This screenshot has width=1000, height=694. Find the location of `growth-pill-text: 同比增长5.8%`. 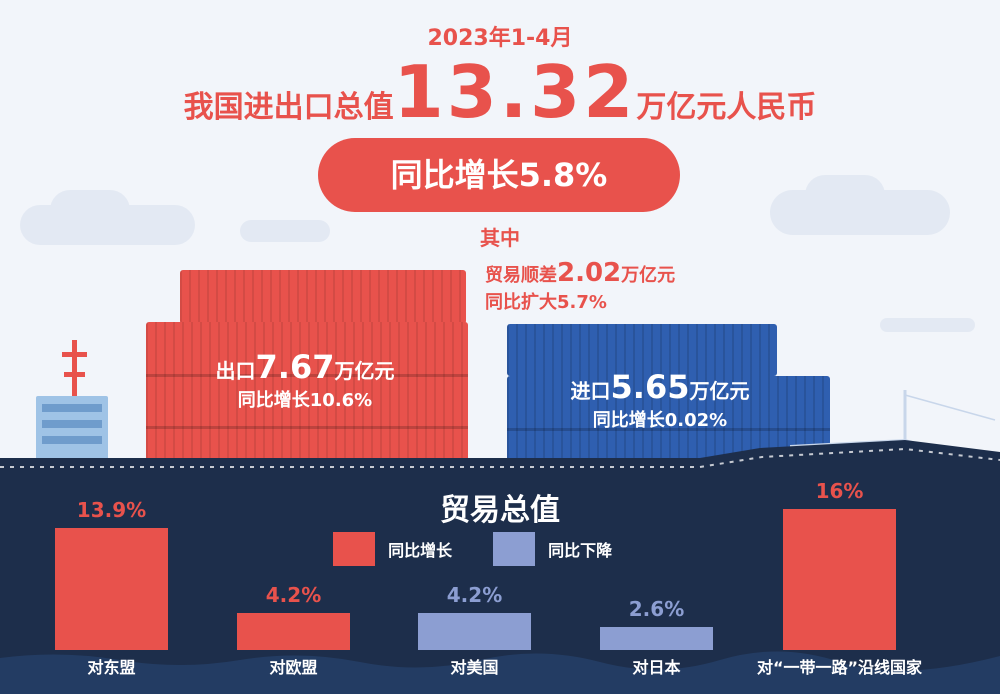

growth-pill-text: 同比增长5.8% is located at coordinates (499, 175).